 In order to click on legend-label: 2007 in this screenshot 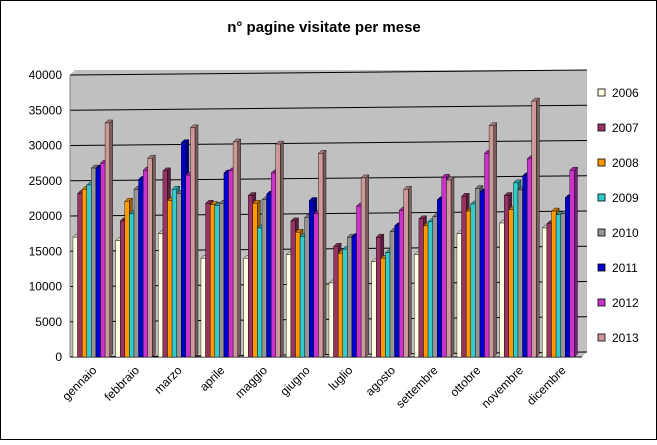, I will do `click(625, 128)`.